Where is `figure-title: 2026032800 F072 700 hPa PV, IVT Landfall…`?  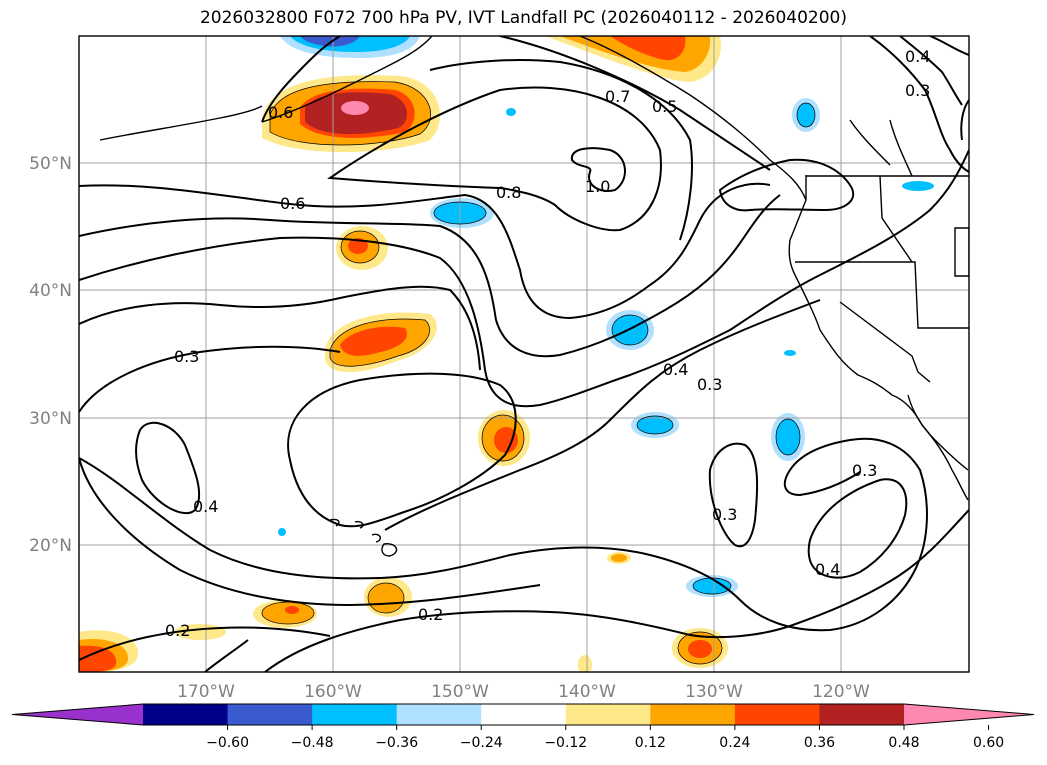
figure-title: 2026032800 F072 700 hPa PV, IVT Landfall… is located at coordinates (523, 18).